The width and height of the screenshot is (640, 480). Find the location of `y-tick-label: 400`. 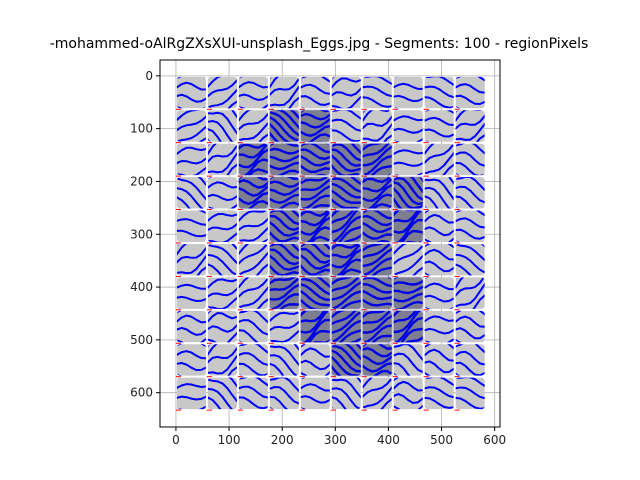

y-tick-label: 400 is located at coordinates (141, 287).